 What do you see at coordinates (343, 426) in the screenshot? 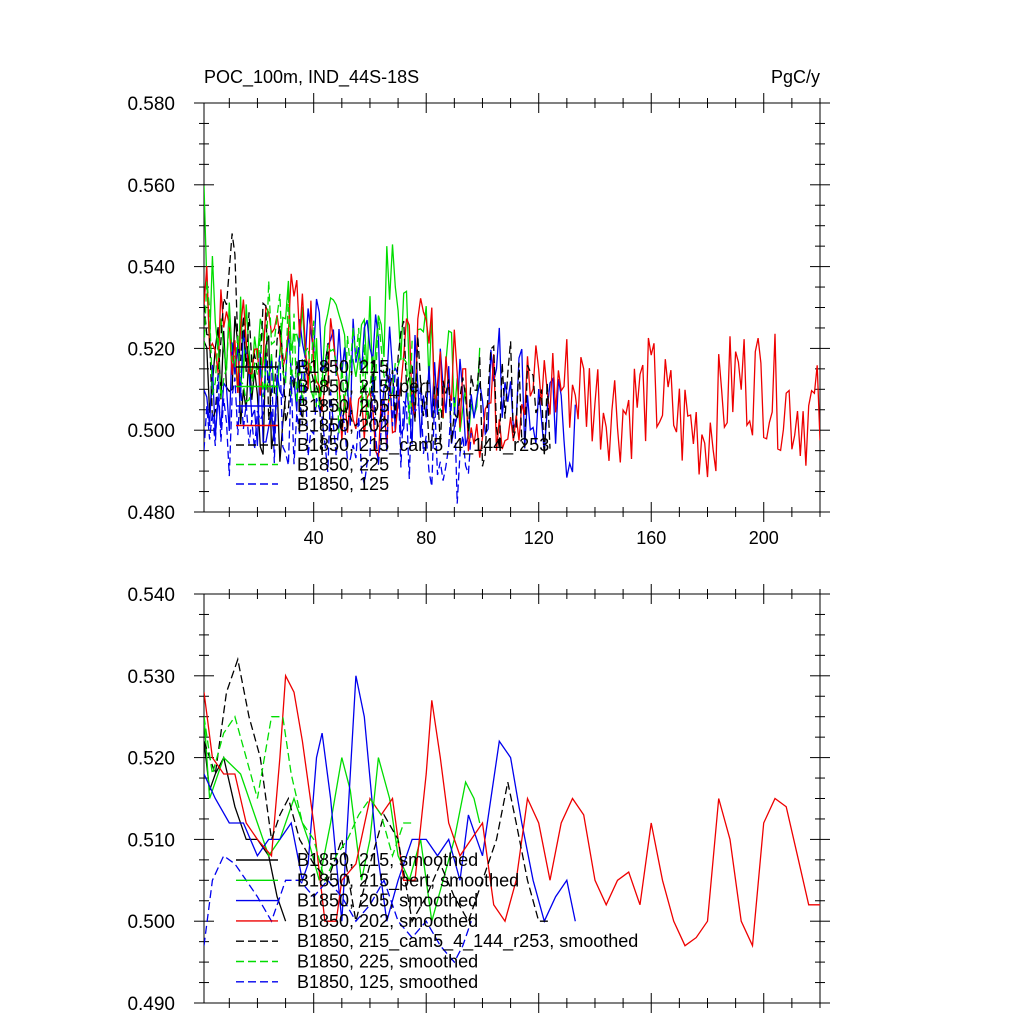
I see `legend-label: B1850, 202` at bounding box center [343, 426].